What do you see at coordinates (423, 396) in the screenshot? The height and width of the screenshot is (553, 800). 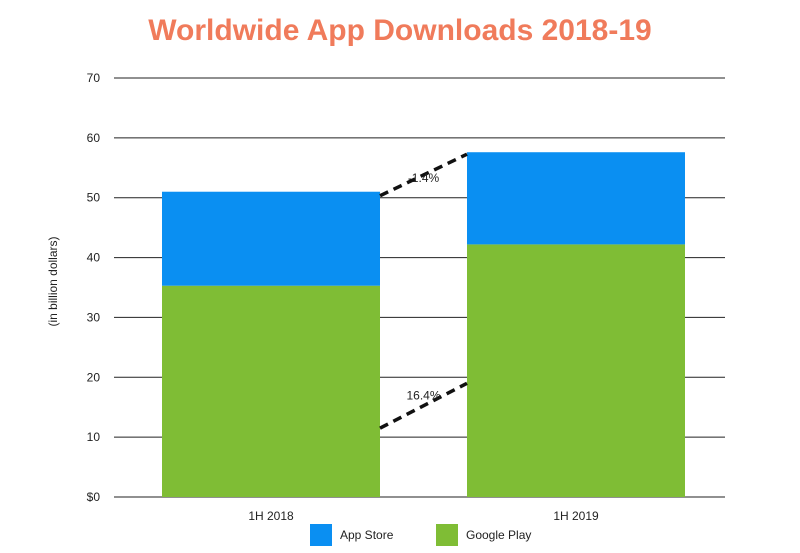 I see `annotation-google-play: 16.4%` at bounding box center [423, 396].